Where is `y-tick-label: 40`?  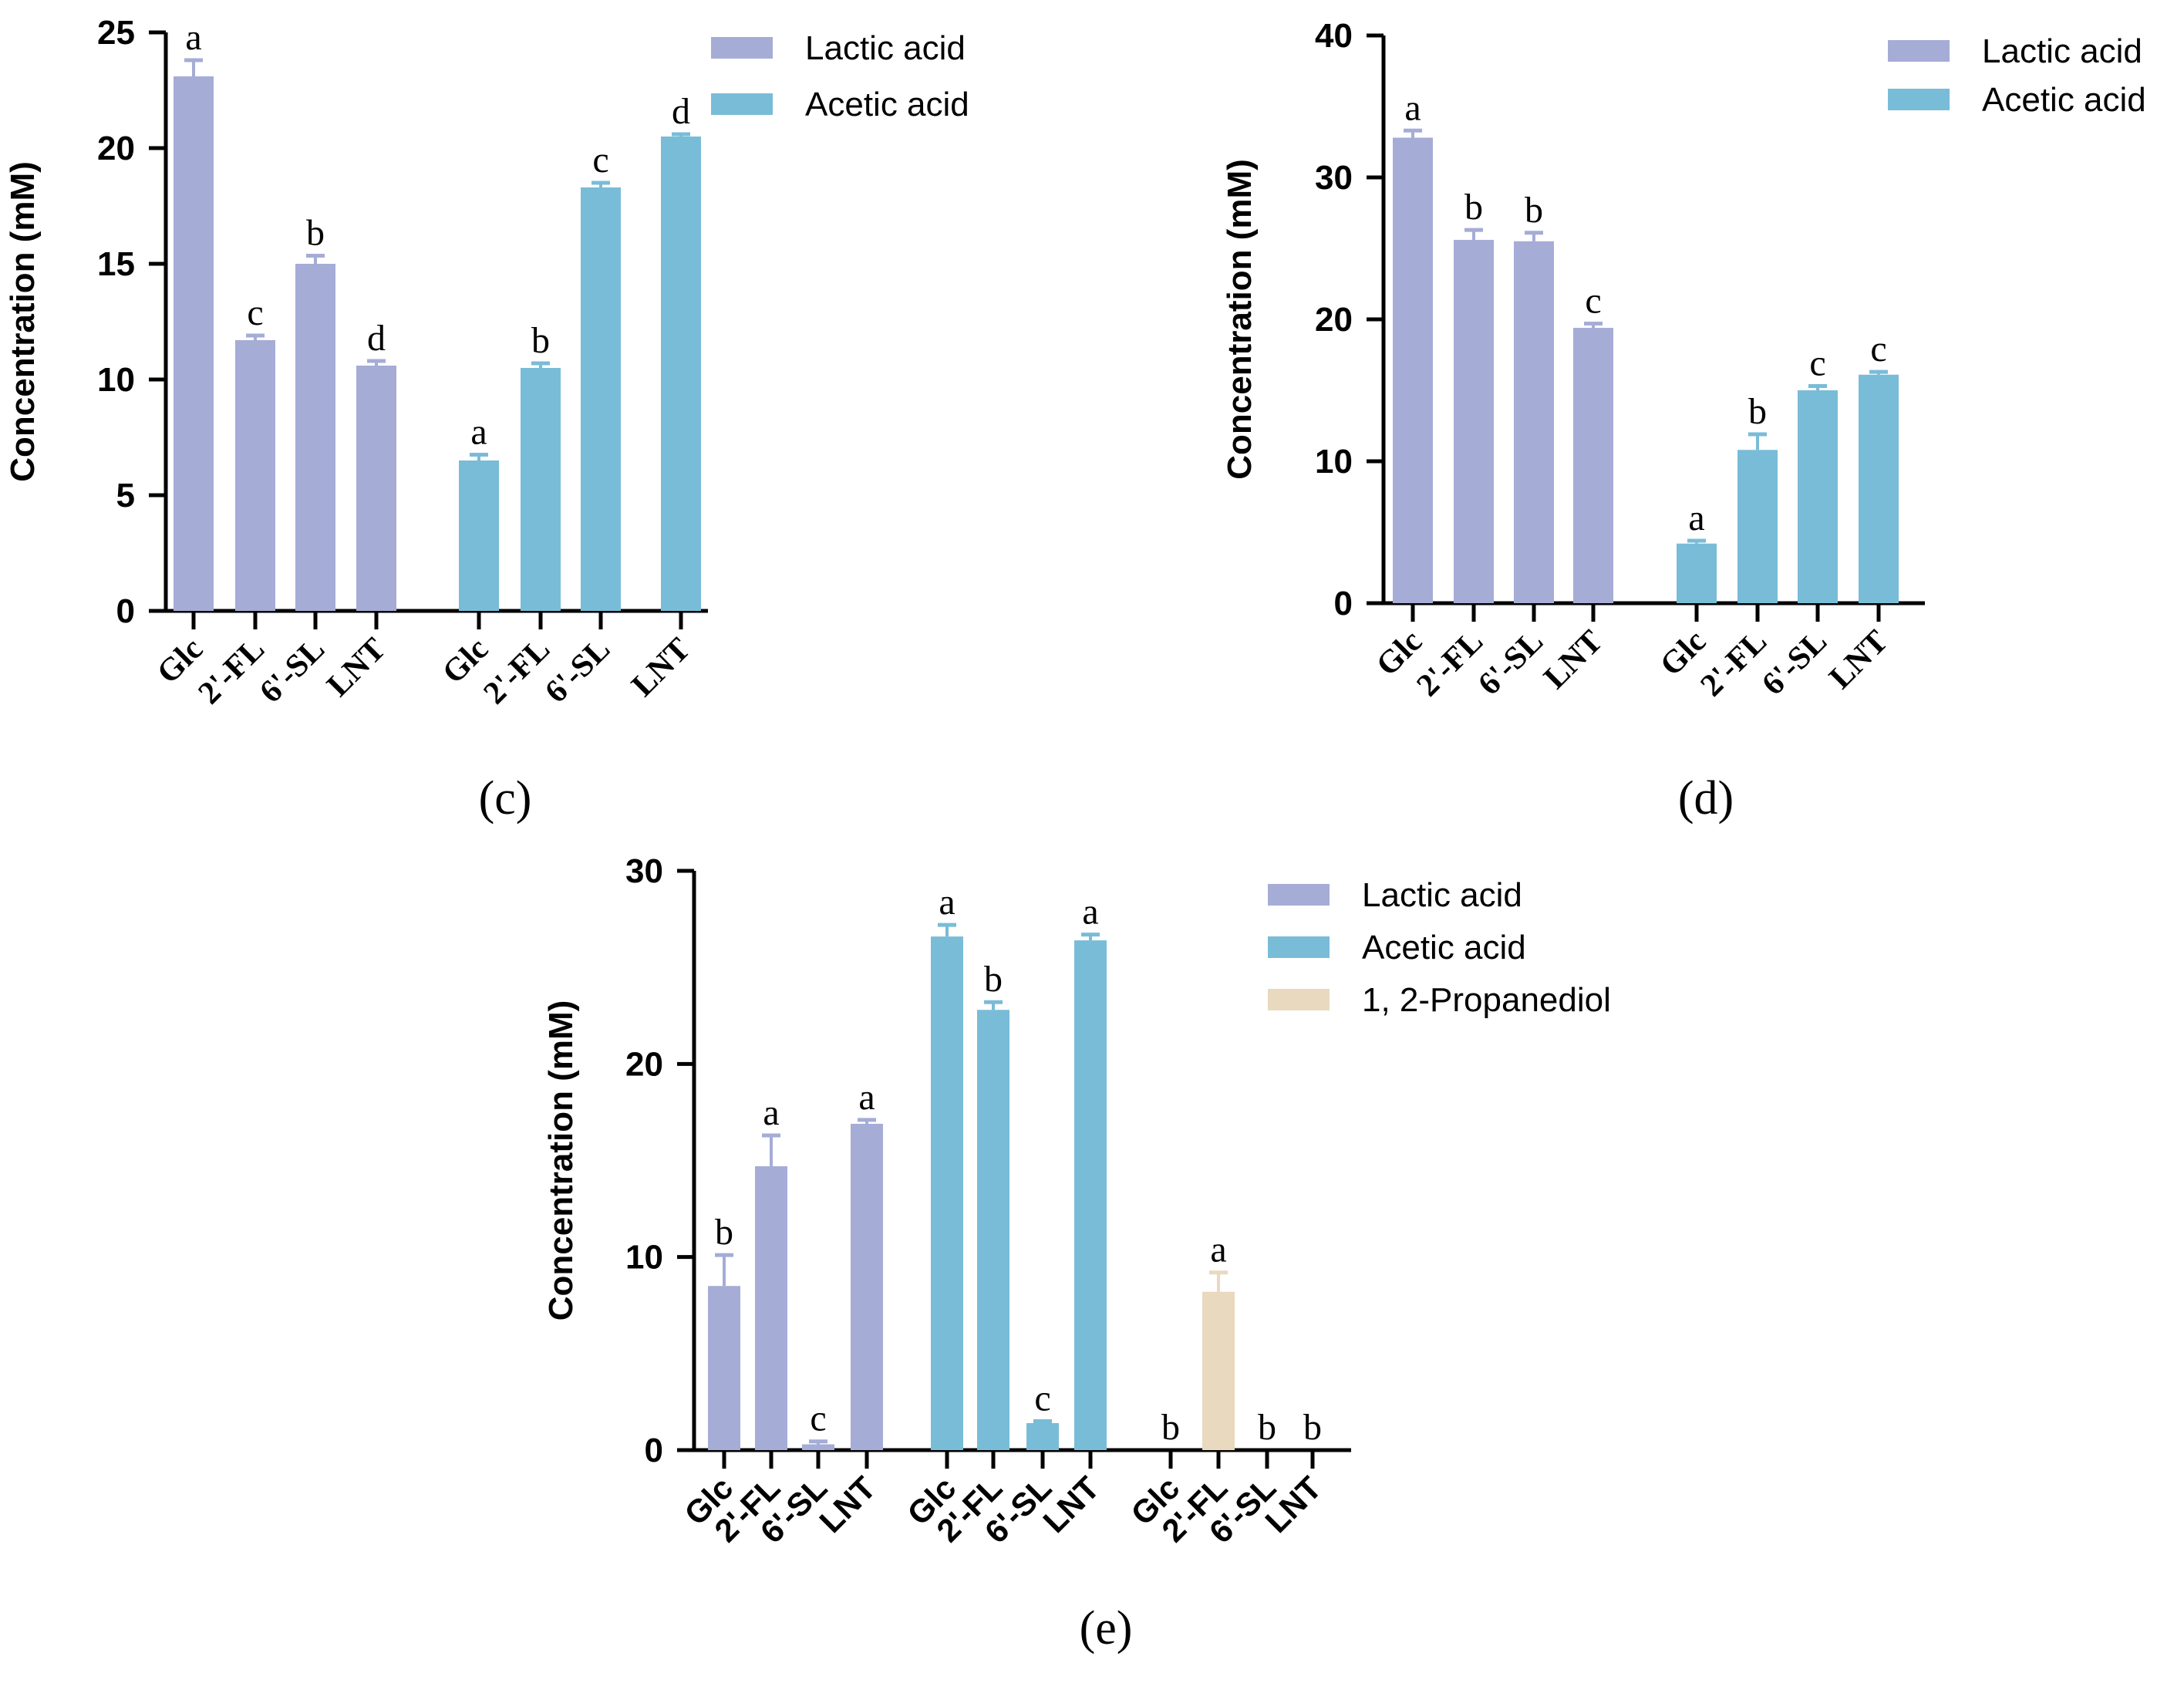 y-tick-label: 40 is located at coordinates (1334, 36).